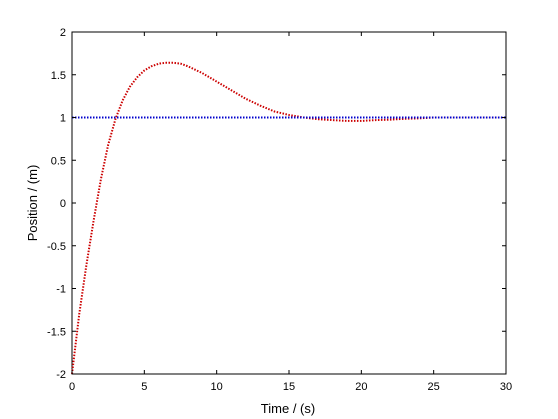 This screenshot has height=419, width=558. Describe the element at coordinates (72, 387) in the screenshot. I see `x-tick-label: 0` at that location.